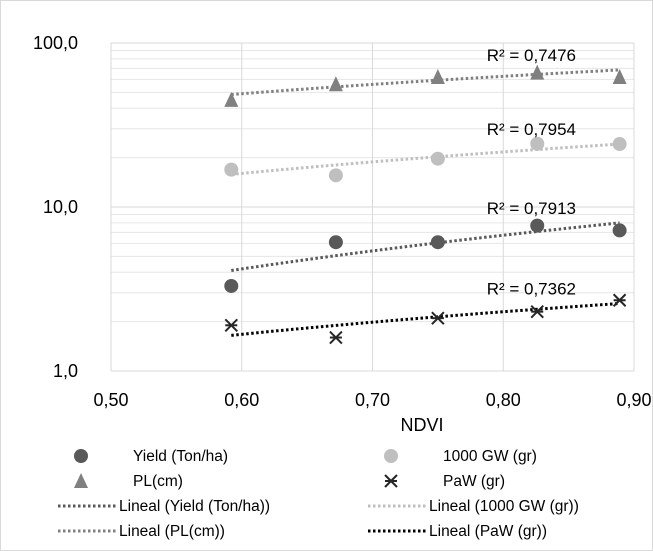 This screenshot has width=653, height=551. Describe the element at coordinates (172, 531) in the screenshot. I see `legend-label: Lineal (PL(cm))` at that location.